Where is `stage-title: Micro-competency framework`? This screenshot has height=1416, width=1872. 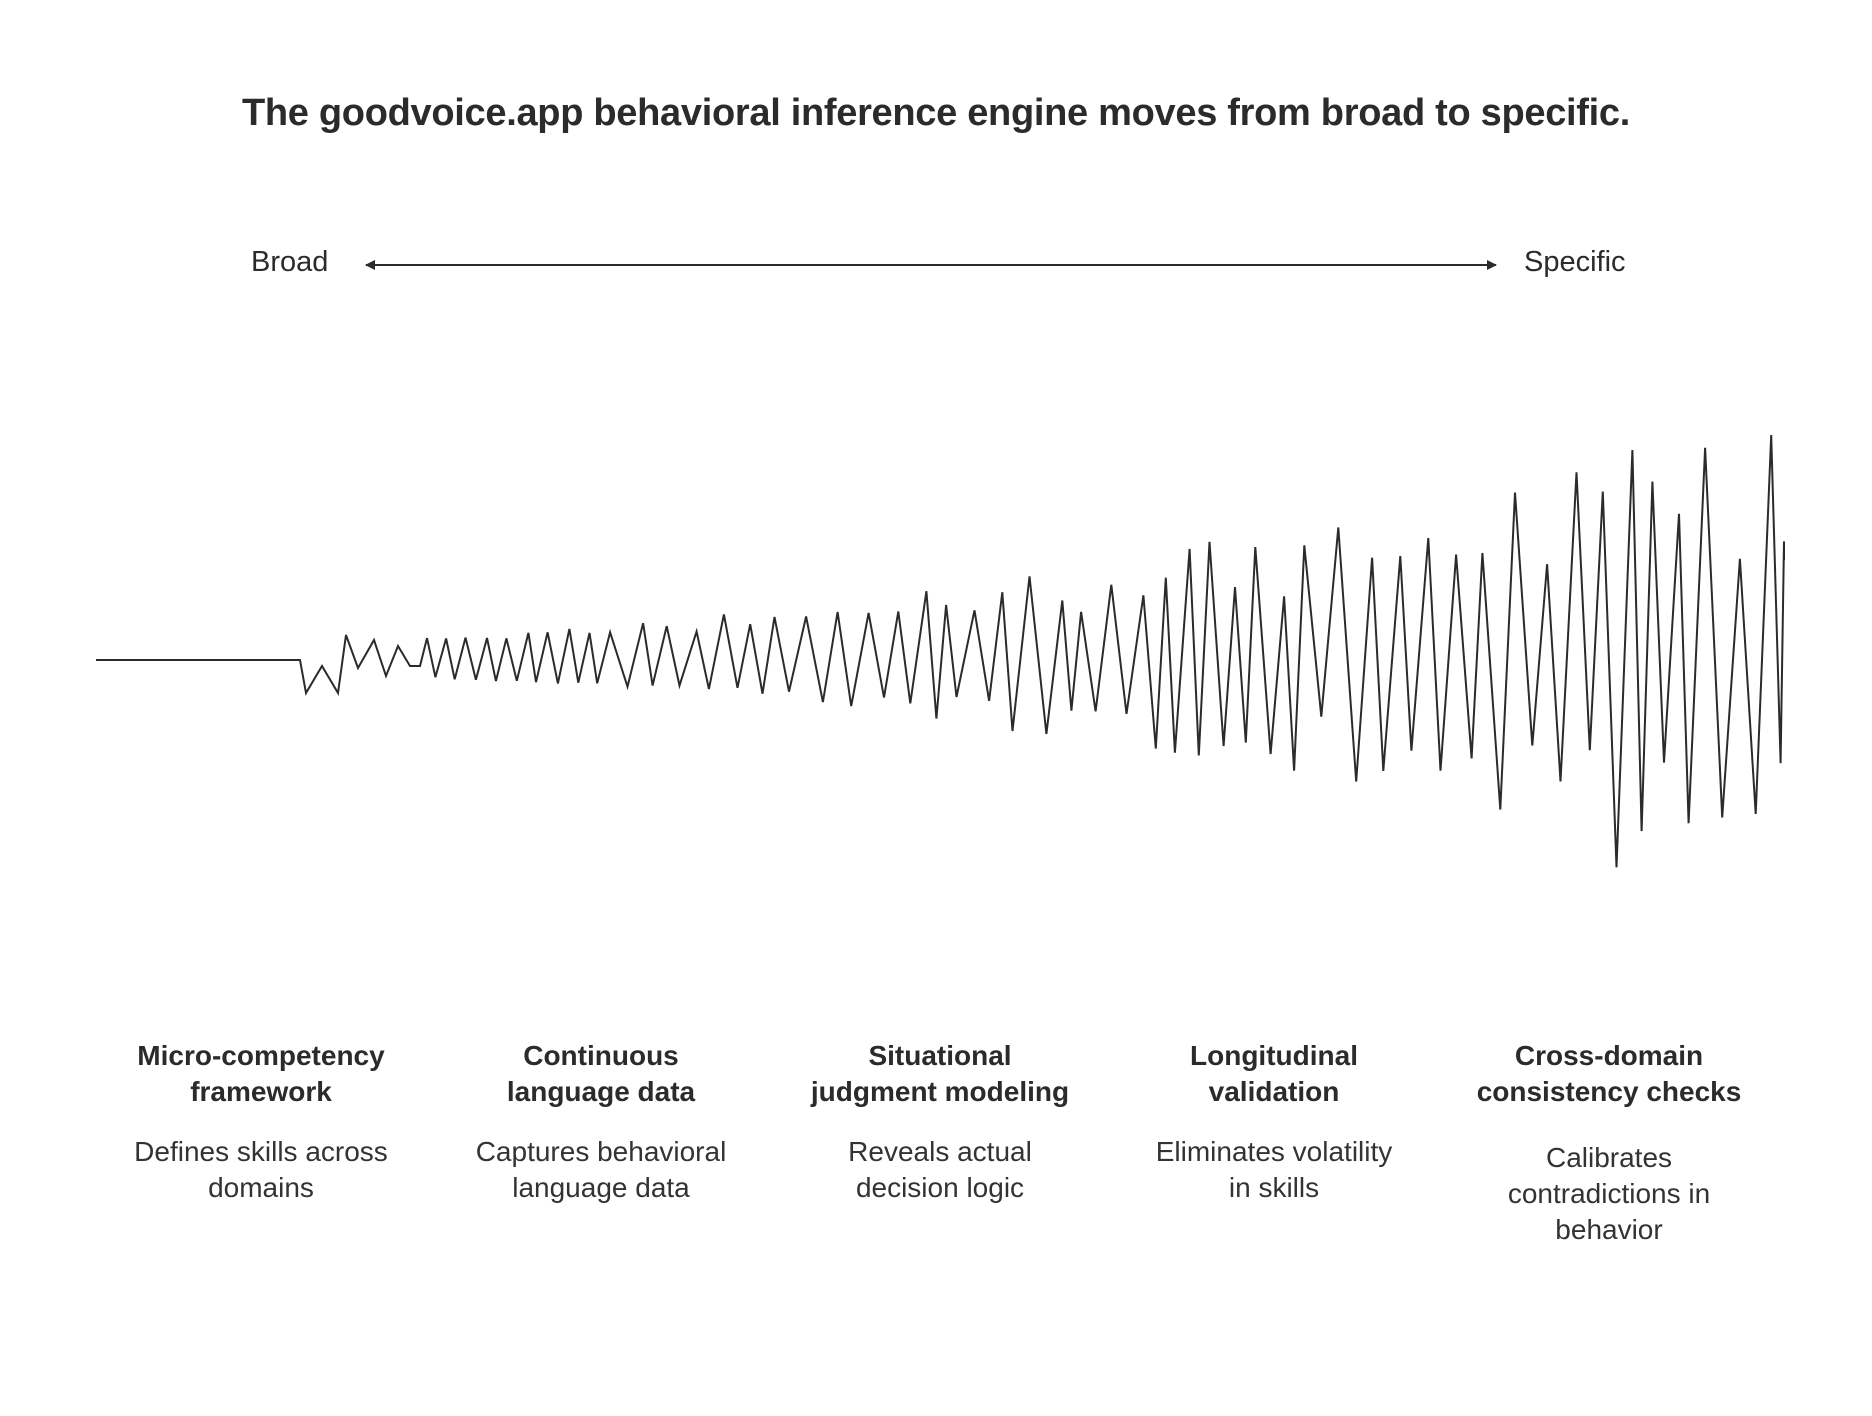 stage-title: Micro-competency framework is located at coordinates (261, 1073).